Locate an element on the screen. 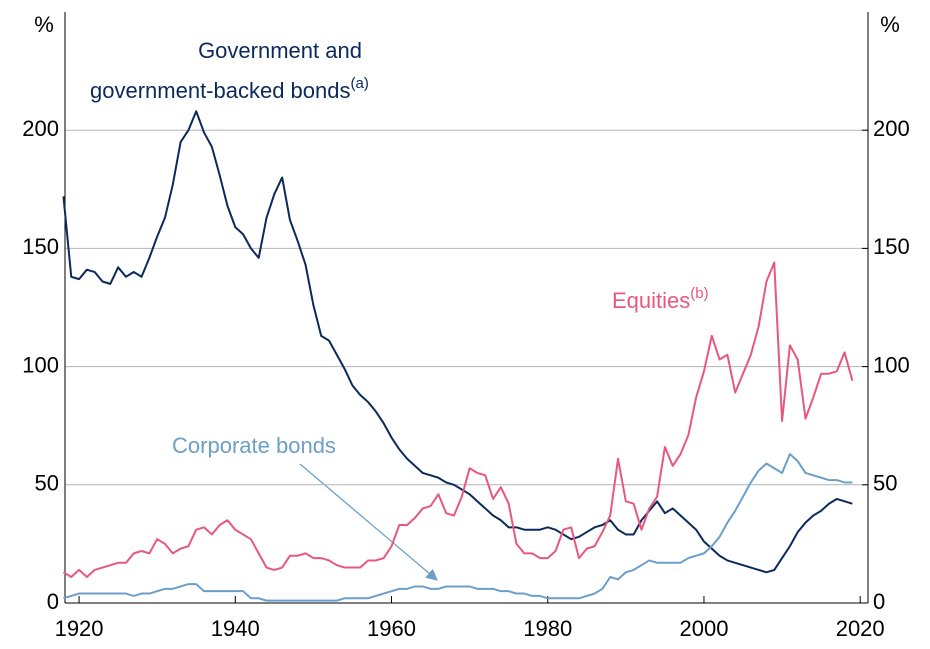  y-tick-label: 200 is located at coordinates (40, 128).